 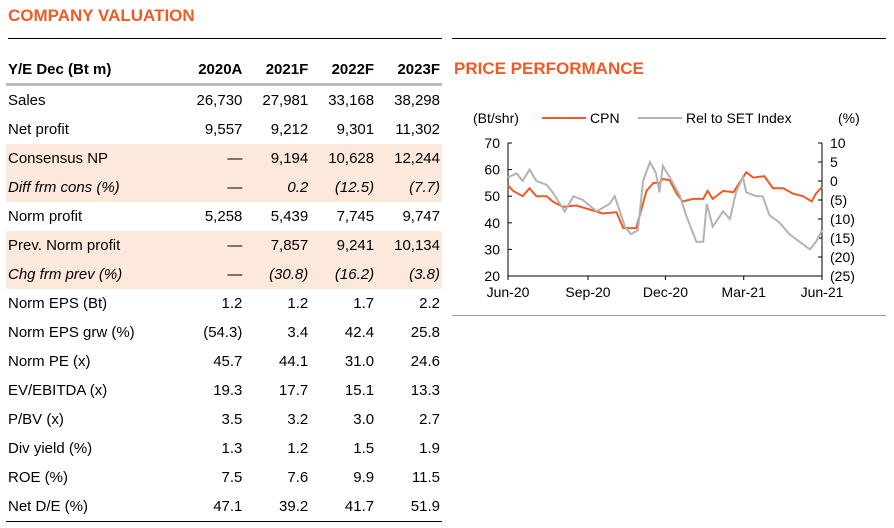 I want to click on cell-value: 3.0, so click(x=364, y=419).